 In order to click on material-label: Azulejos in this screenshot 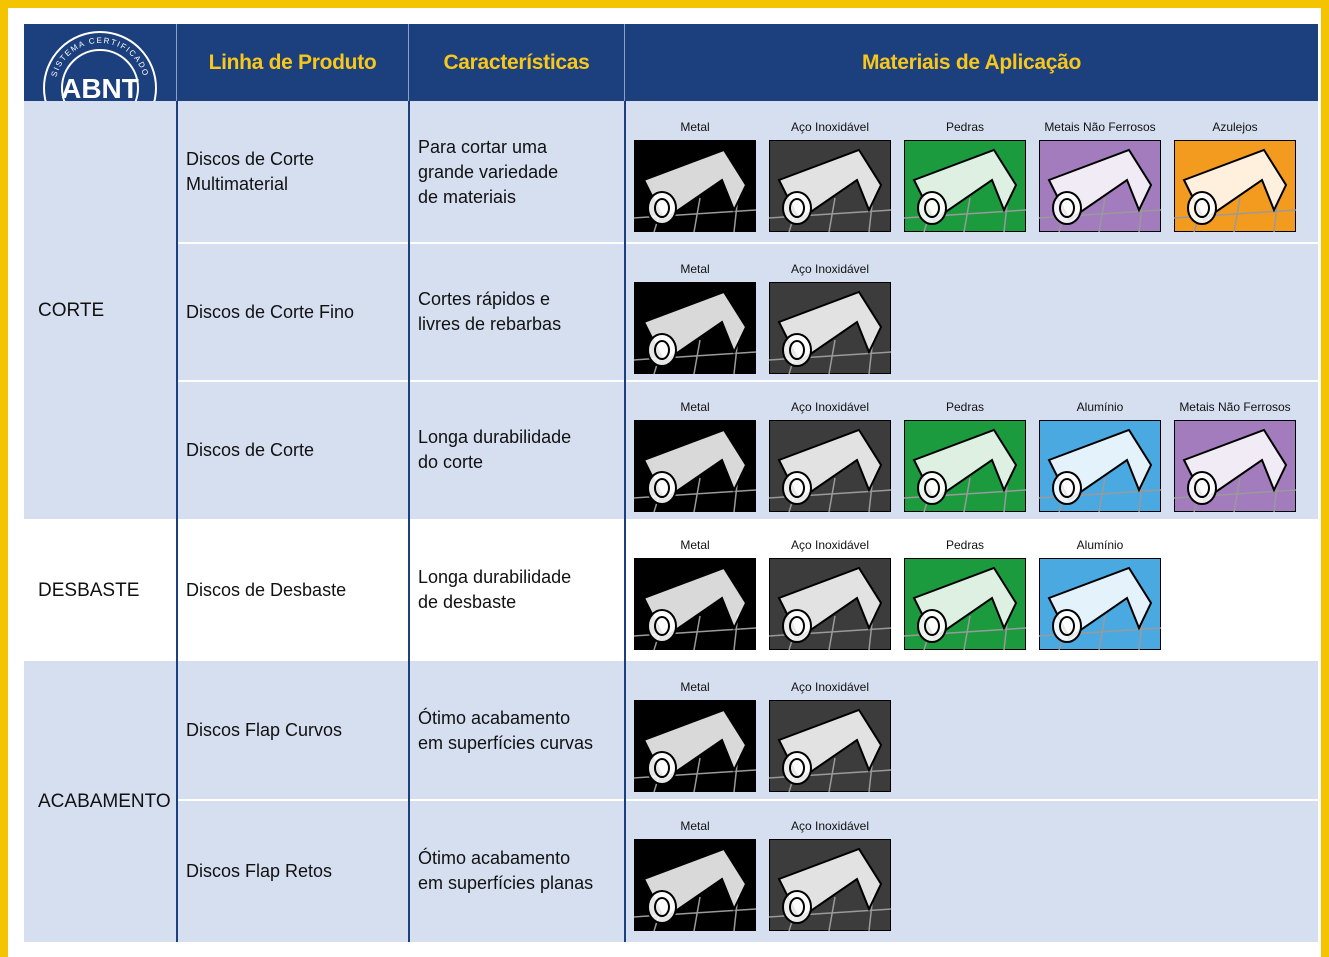, I will do `click(1235, 127)`.